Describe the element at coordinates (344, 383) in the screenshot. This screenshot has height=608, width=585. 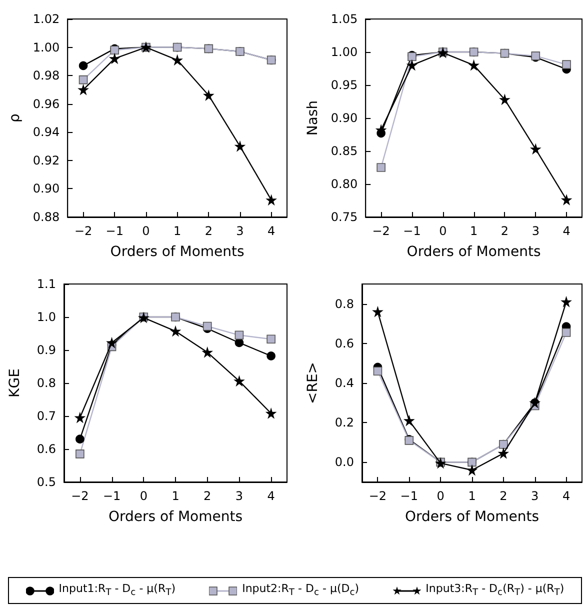
I see `y-tick-label: 0.4` at that location.